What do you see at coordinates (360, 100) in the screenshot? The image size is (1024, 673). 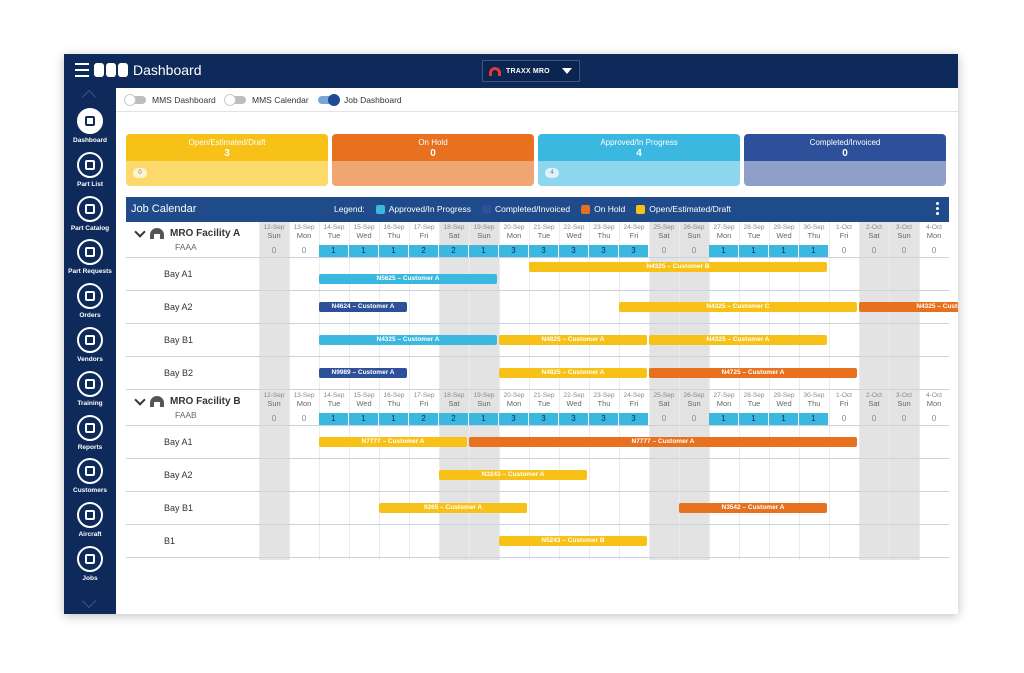 I see `toggle-job-dashboard: Job Dashboard` at bounding box center [360, 100].